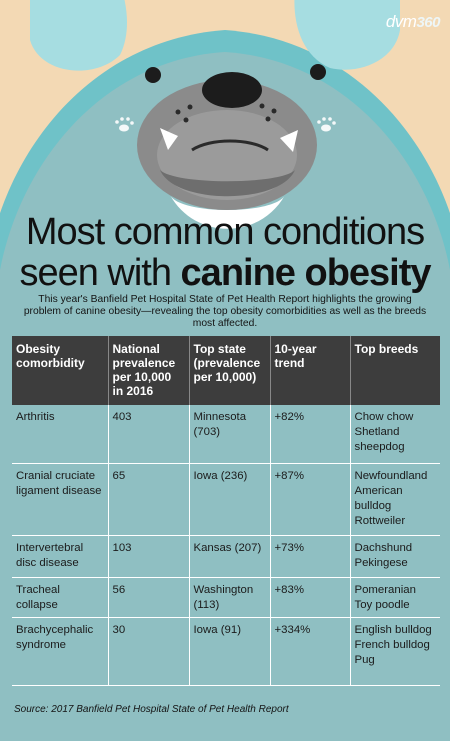 The height and width of the screenshot is (741, 450). I want to click on cell-breeds: Dachshund Pekingese, so click(395, 556).